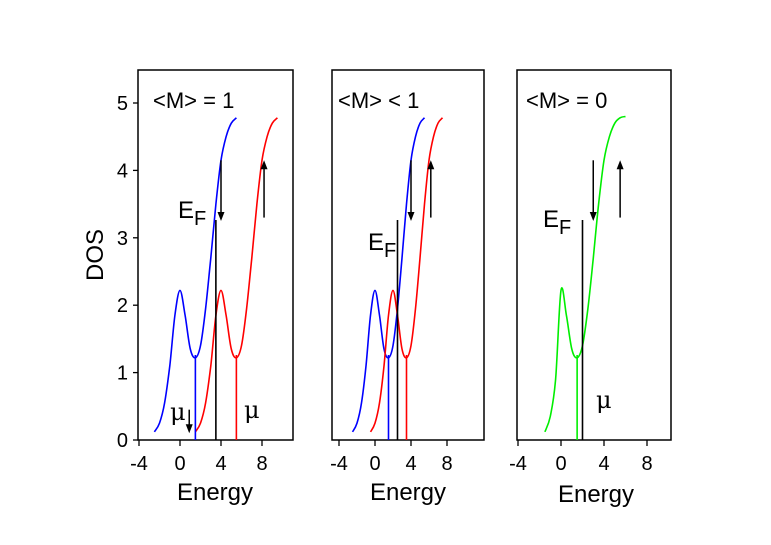  What do you see at coordinates (378, 100) in the screenshot?
I see `panel-2-label: <M> < 1` at bounding box center [378, 100].